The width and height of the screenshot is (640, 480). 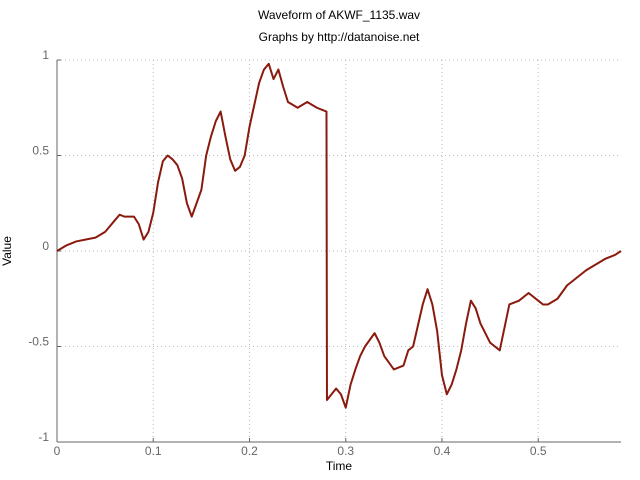 I want to click on y-tick-label: 0.5, so click(x=40, y=151).